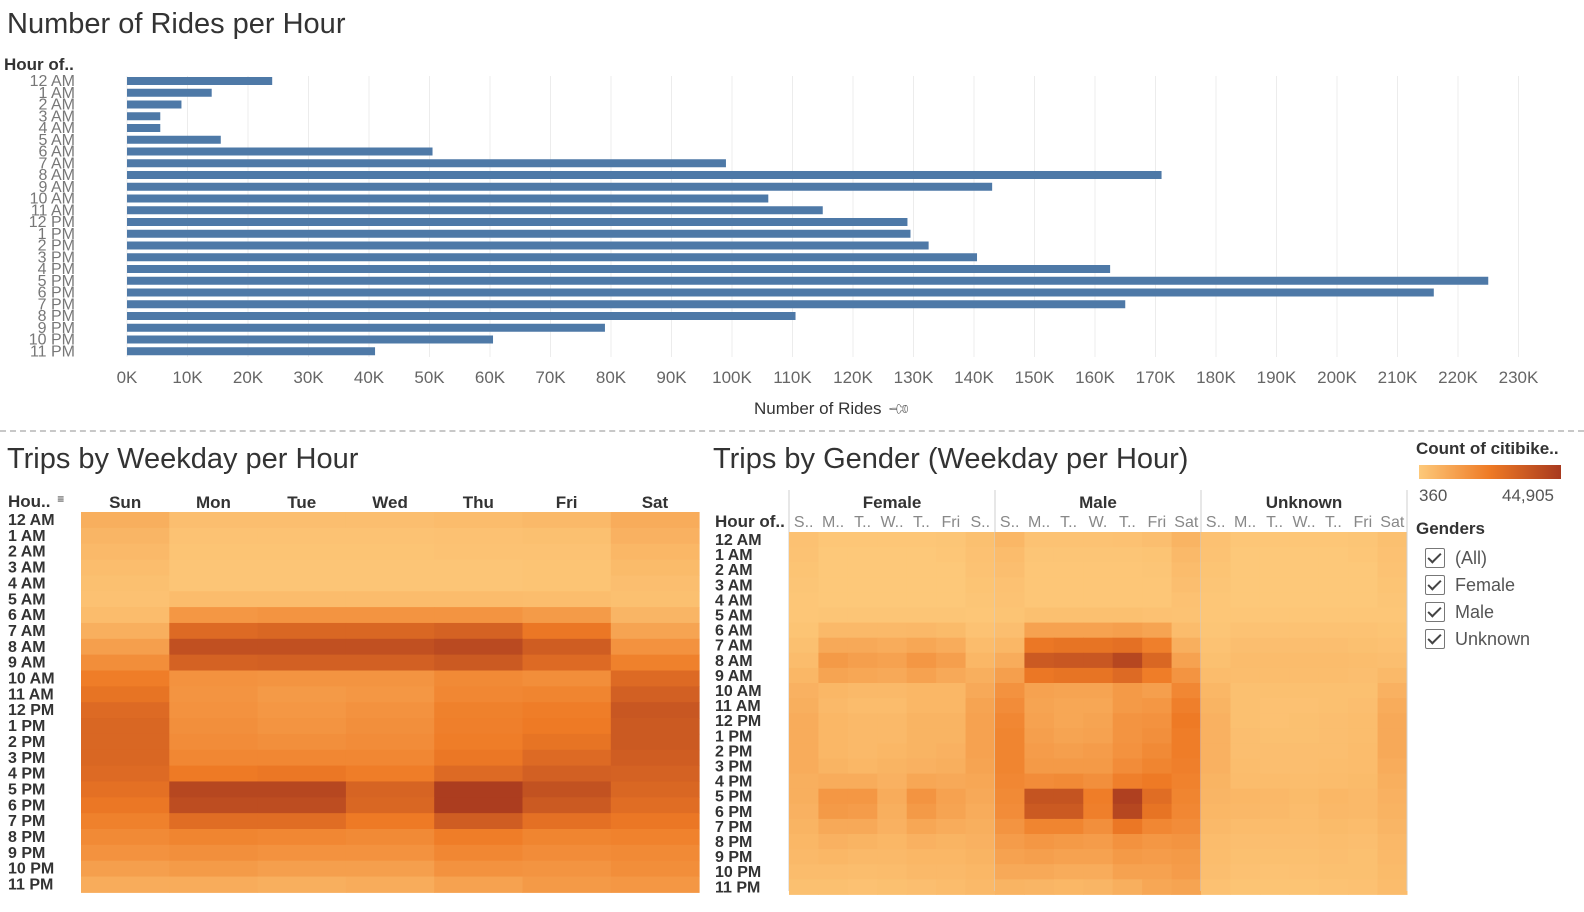 This screenshot has height=912, width=1584. Describe the element at coordinates (61, 499) in the screenshot. I see `sort-icon: ≡` at that location.